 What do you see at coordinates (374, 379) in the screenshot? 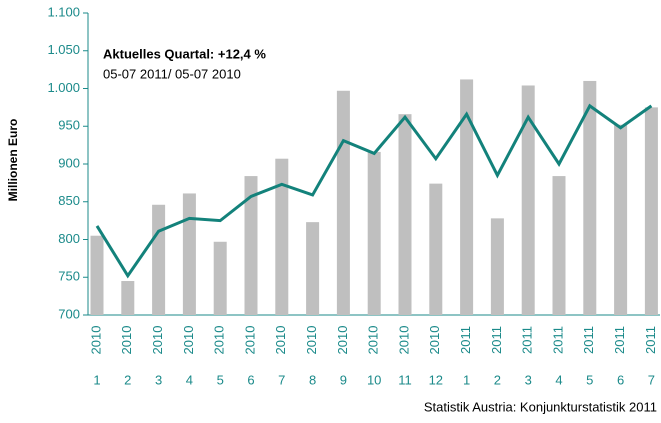
I see `x-tick-label: 10` at bounding box center [374, 379].